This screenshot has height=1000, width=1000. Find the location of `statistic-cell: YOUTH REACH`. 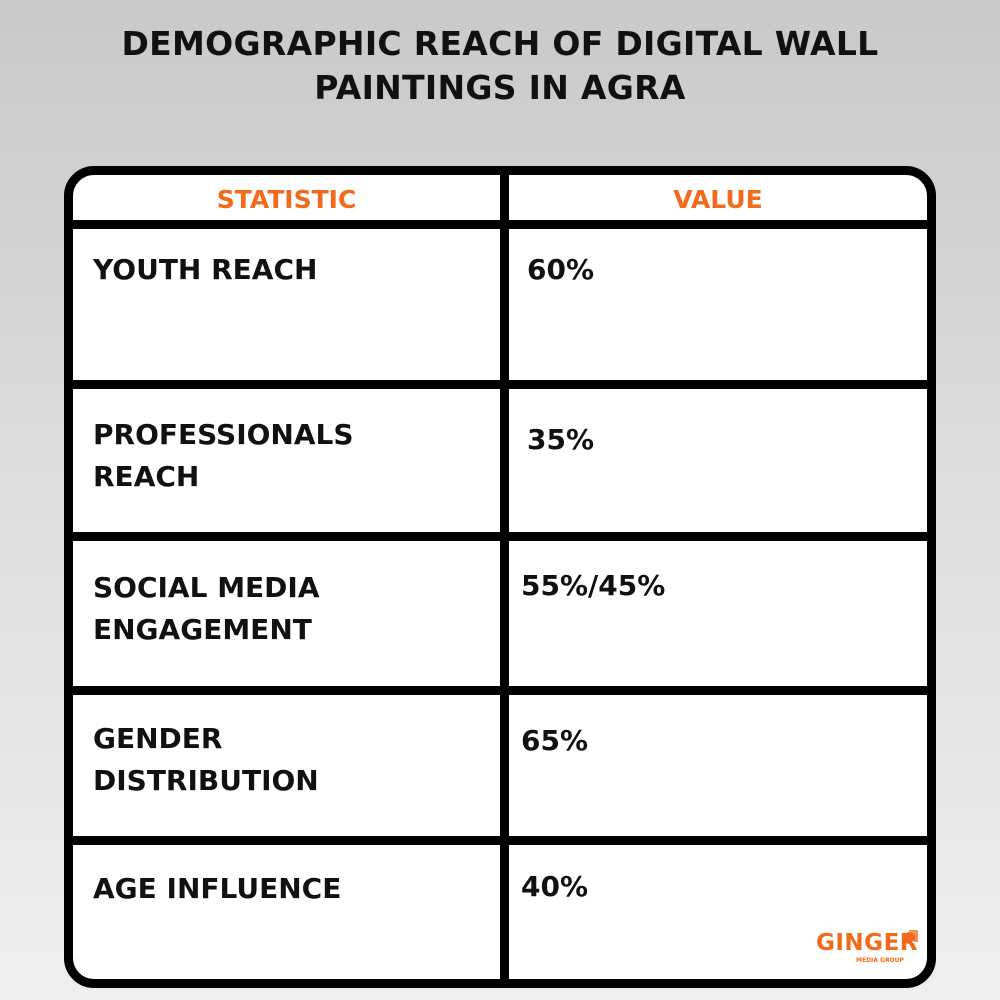

statistic-cell: YOUTH REACH is located at coordinates (205, 269).